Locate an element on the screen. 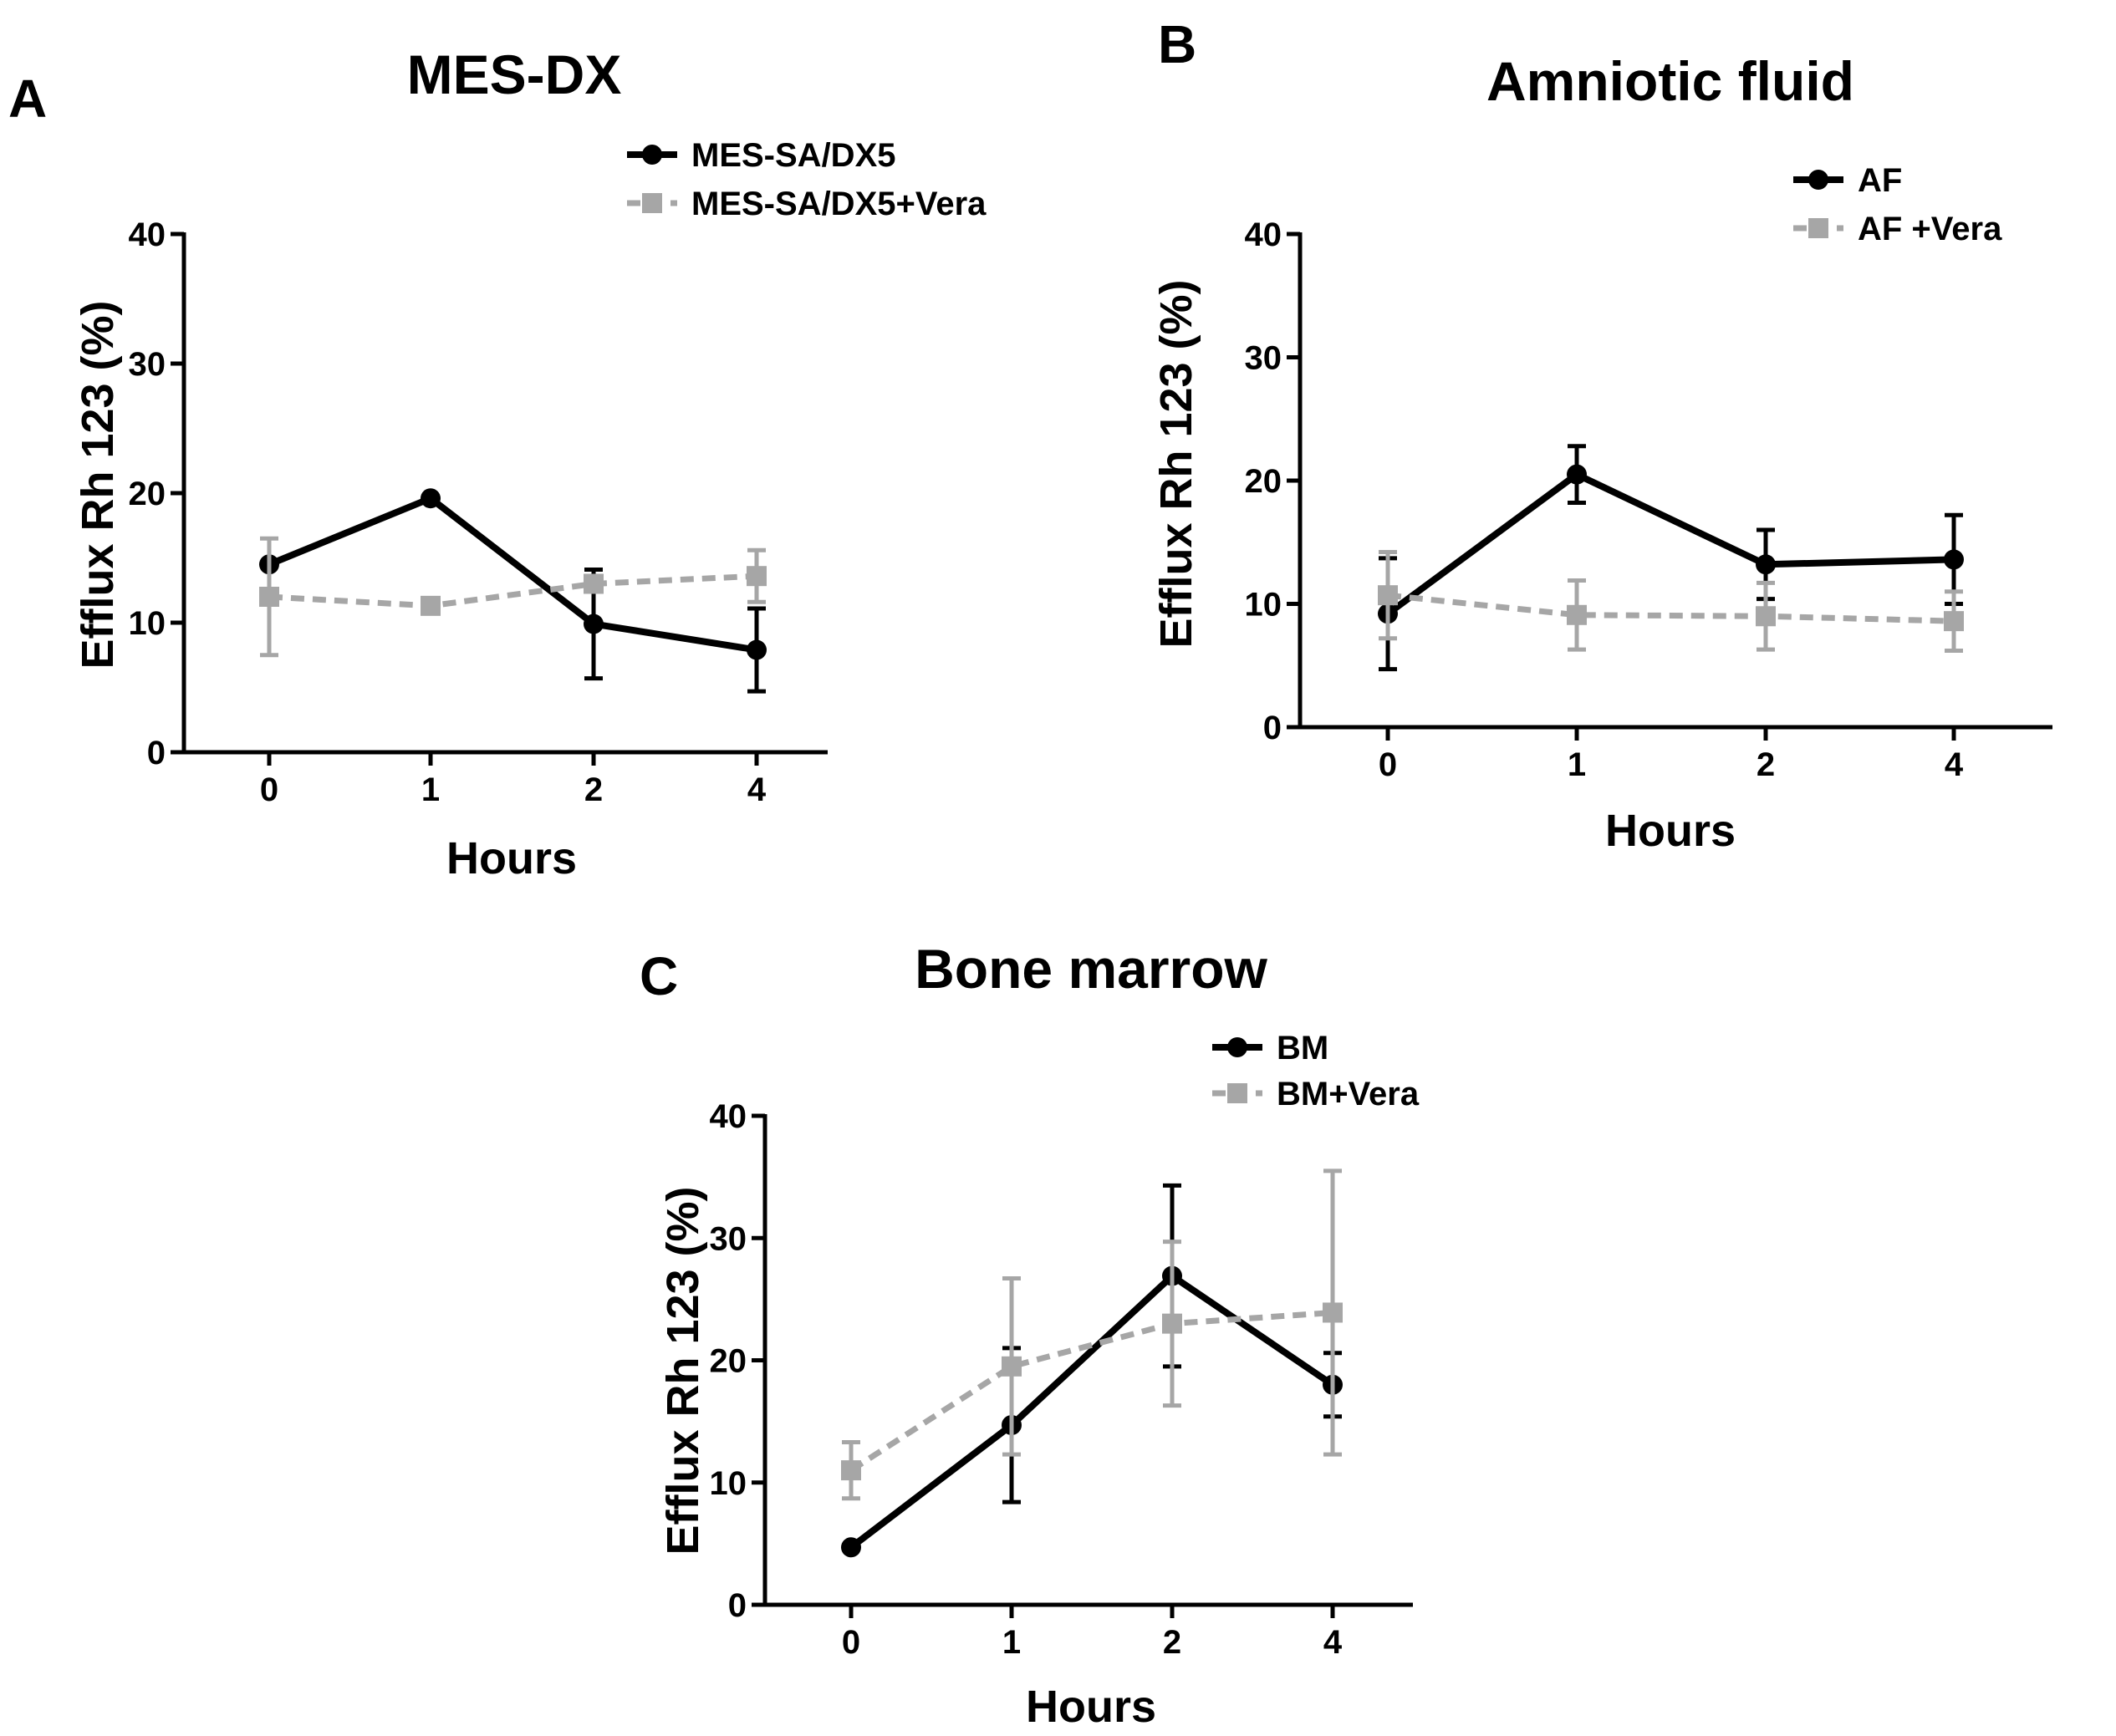 The image size is (2116, 1736). chart-title: MES-DX is located at coordinates (514, 74).